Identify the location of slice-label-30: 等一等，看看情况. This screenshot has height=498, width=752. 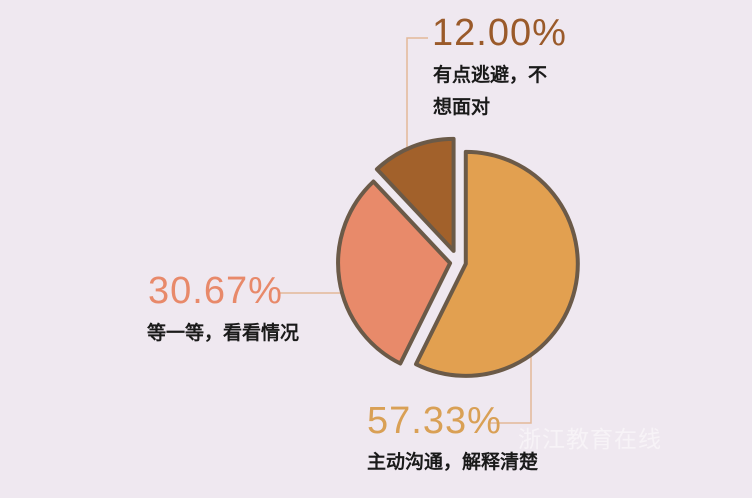
(223, 333).